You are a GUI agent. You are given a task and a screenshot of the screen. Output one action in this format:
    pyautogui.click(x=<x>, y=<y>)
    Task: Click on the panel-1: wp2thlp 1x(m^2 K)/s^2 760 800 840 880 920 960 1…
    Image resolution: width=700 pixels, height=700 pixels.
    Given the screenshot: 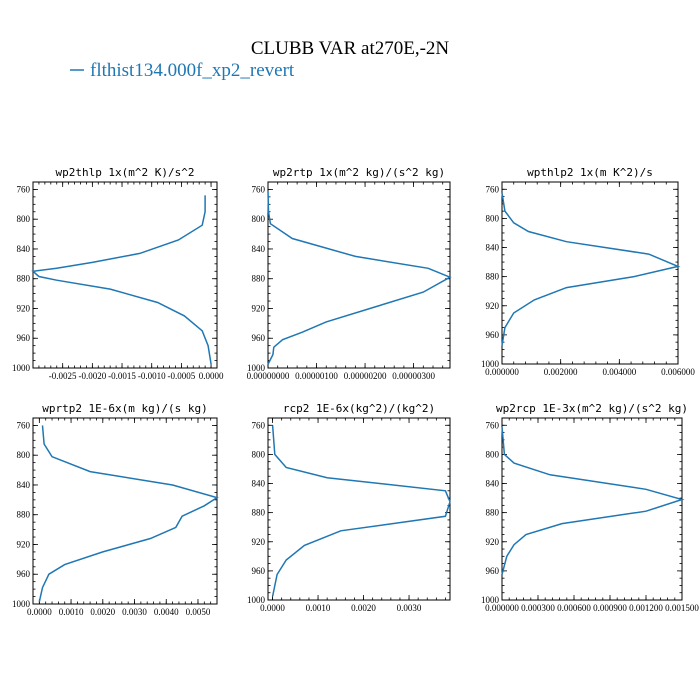 What is the action you would take?
    pyautogui.click(x=118, y=273)
    